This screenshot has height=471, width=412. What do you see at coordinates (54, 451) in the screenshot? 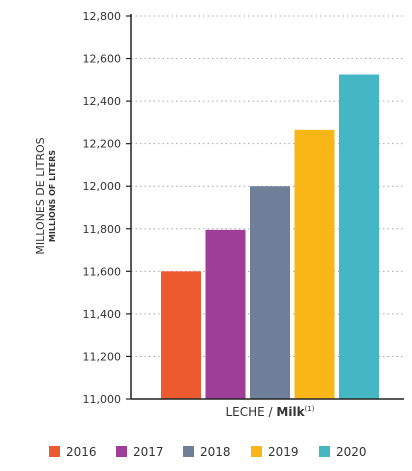
I see `legend-swatch-2016` at bounding box center [54, 451].